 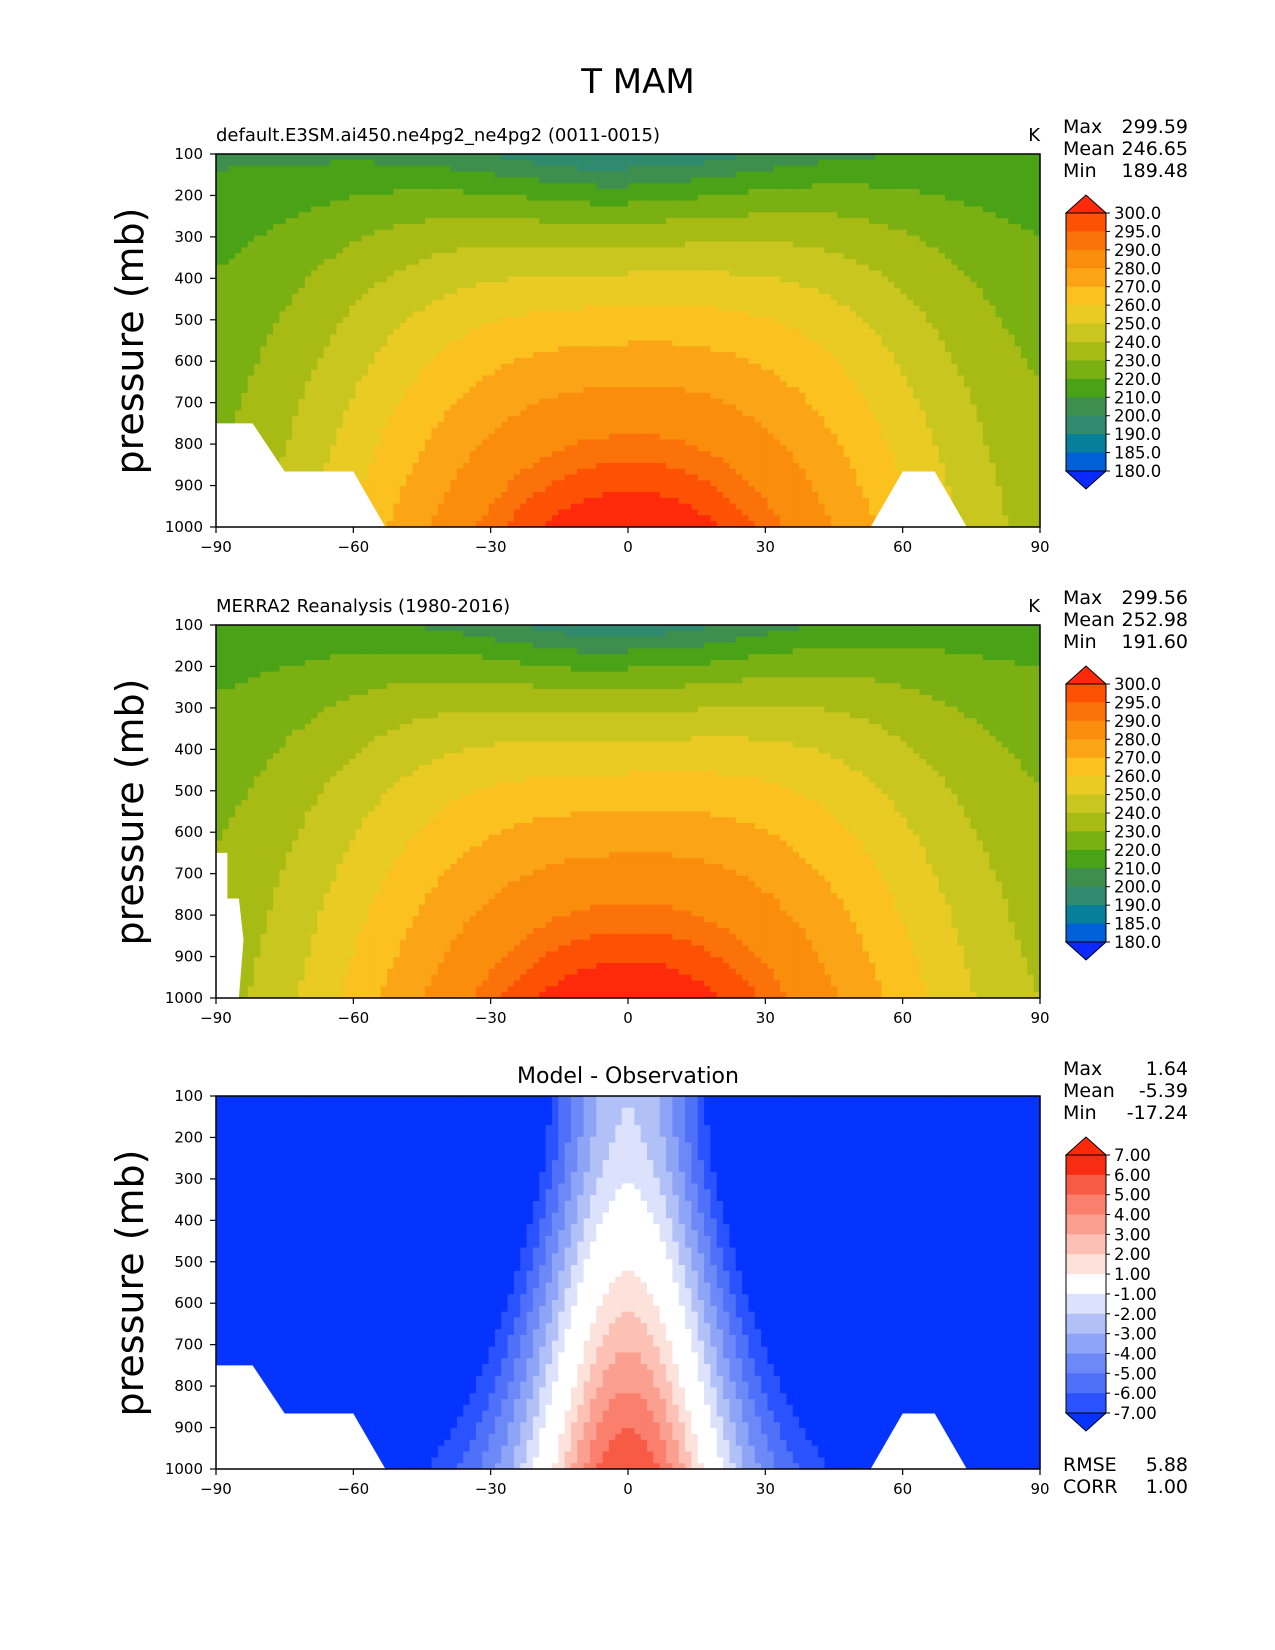 What do you see at coordinates (1137, 287) in the screenshot?
I see `colorbar-label: 270.0` at bounding box center [1137, 287].